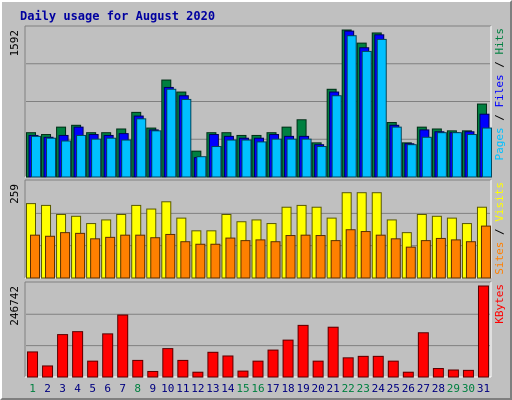 This screenshot has width=512, height=400. Describe the element at coordinates (363, 388) in the screenshot. I see `x-tick-label-day-23: 23` at that location.